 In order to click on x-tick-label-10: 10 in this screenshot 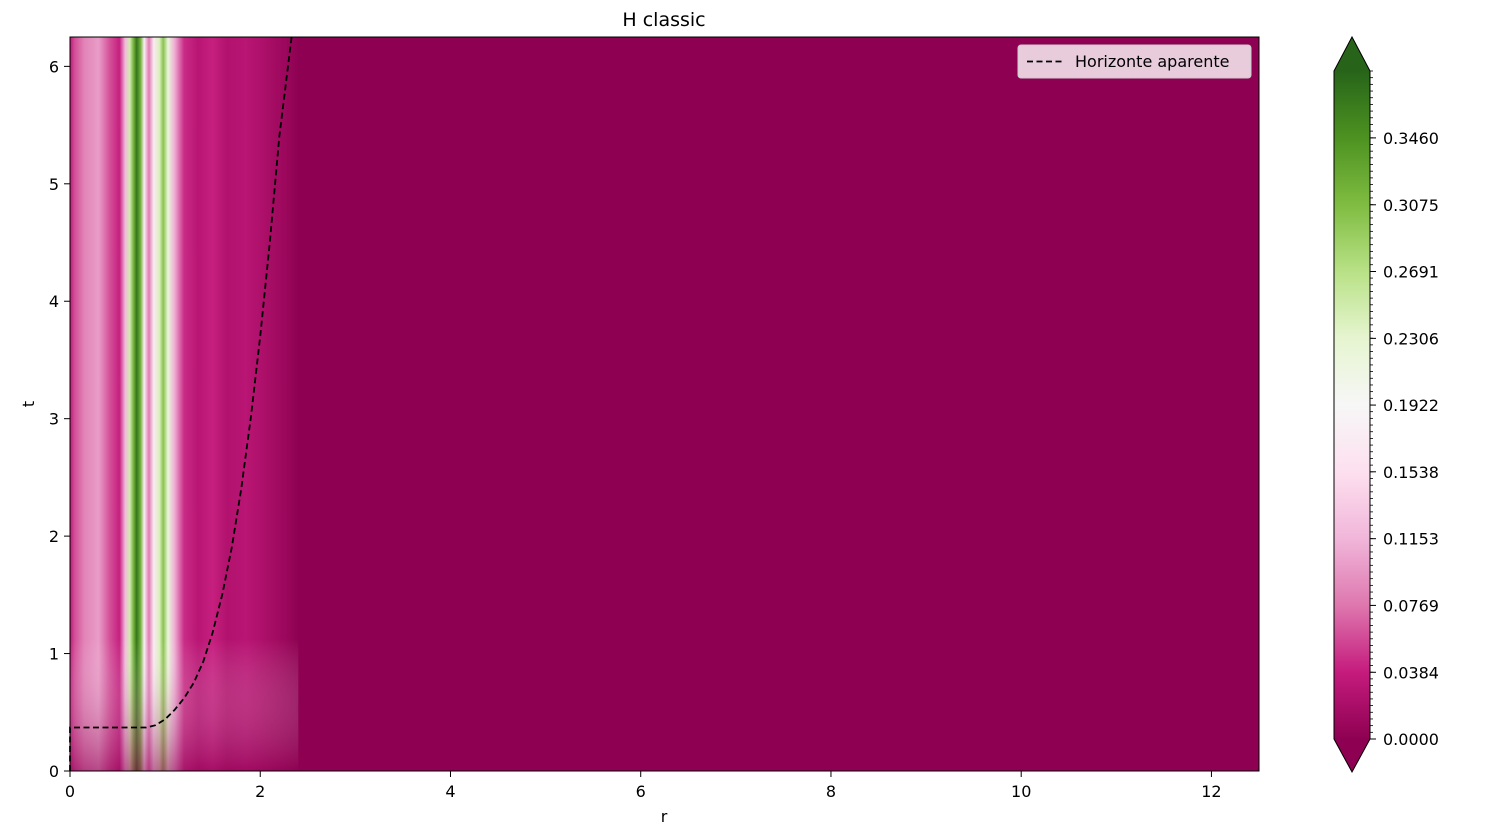, I will do `click(1021, 791)`.